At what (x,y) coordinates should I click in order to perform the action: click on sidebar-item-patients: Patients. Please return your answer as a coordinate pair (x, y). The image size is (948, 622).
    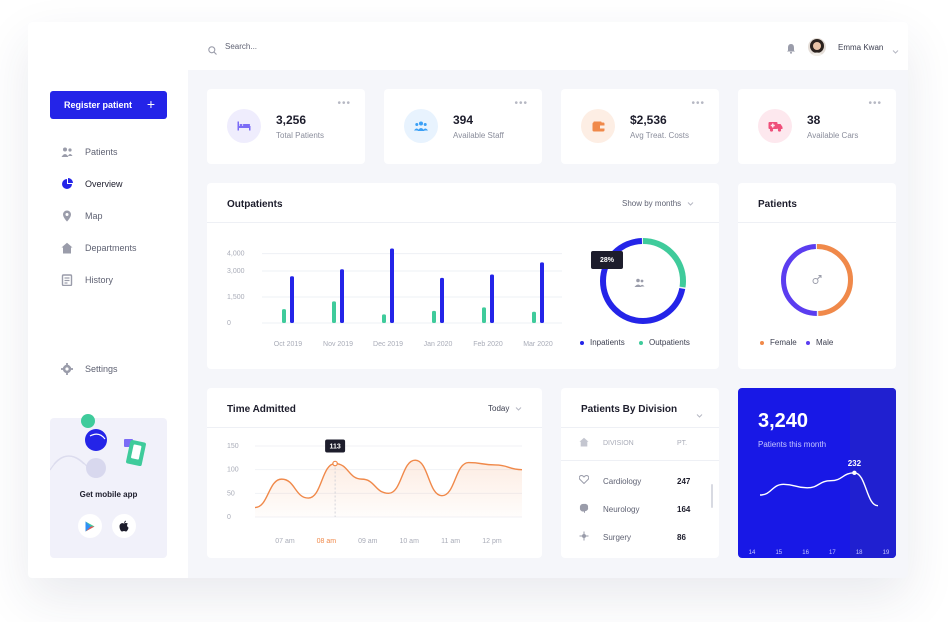
    Looking at the image, I should click on (89, 152).